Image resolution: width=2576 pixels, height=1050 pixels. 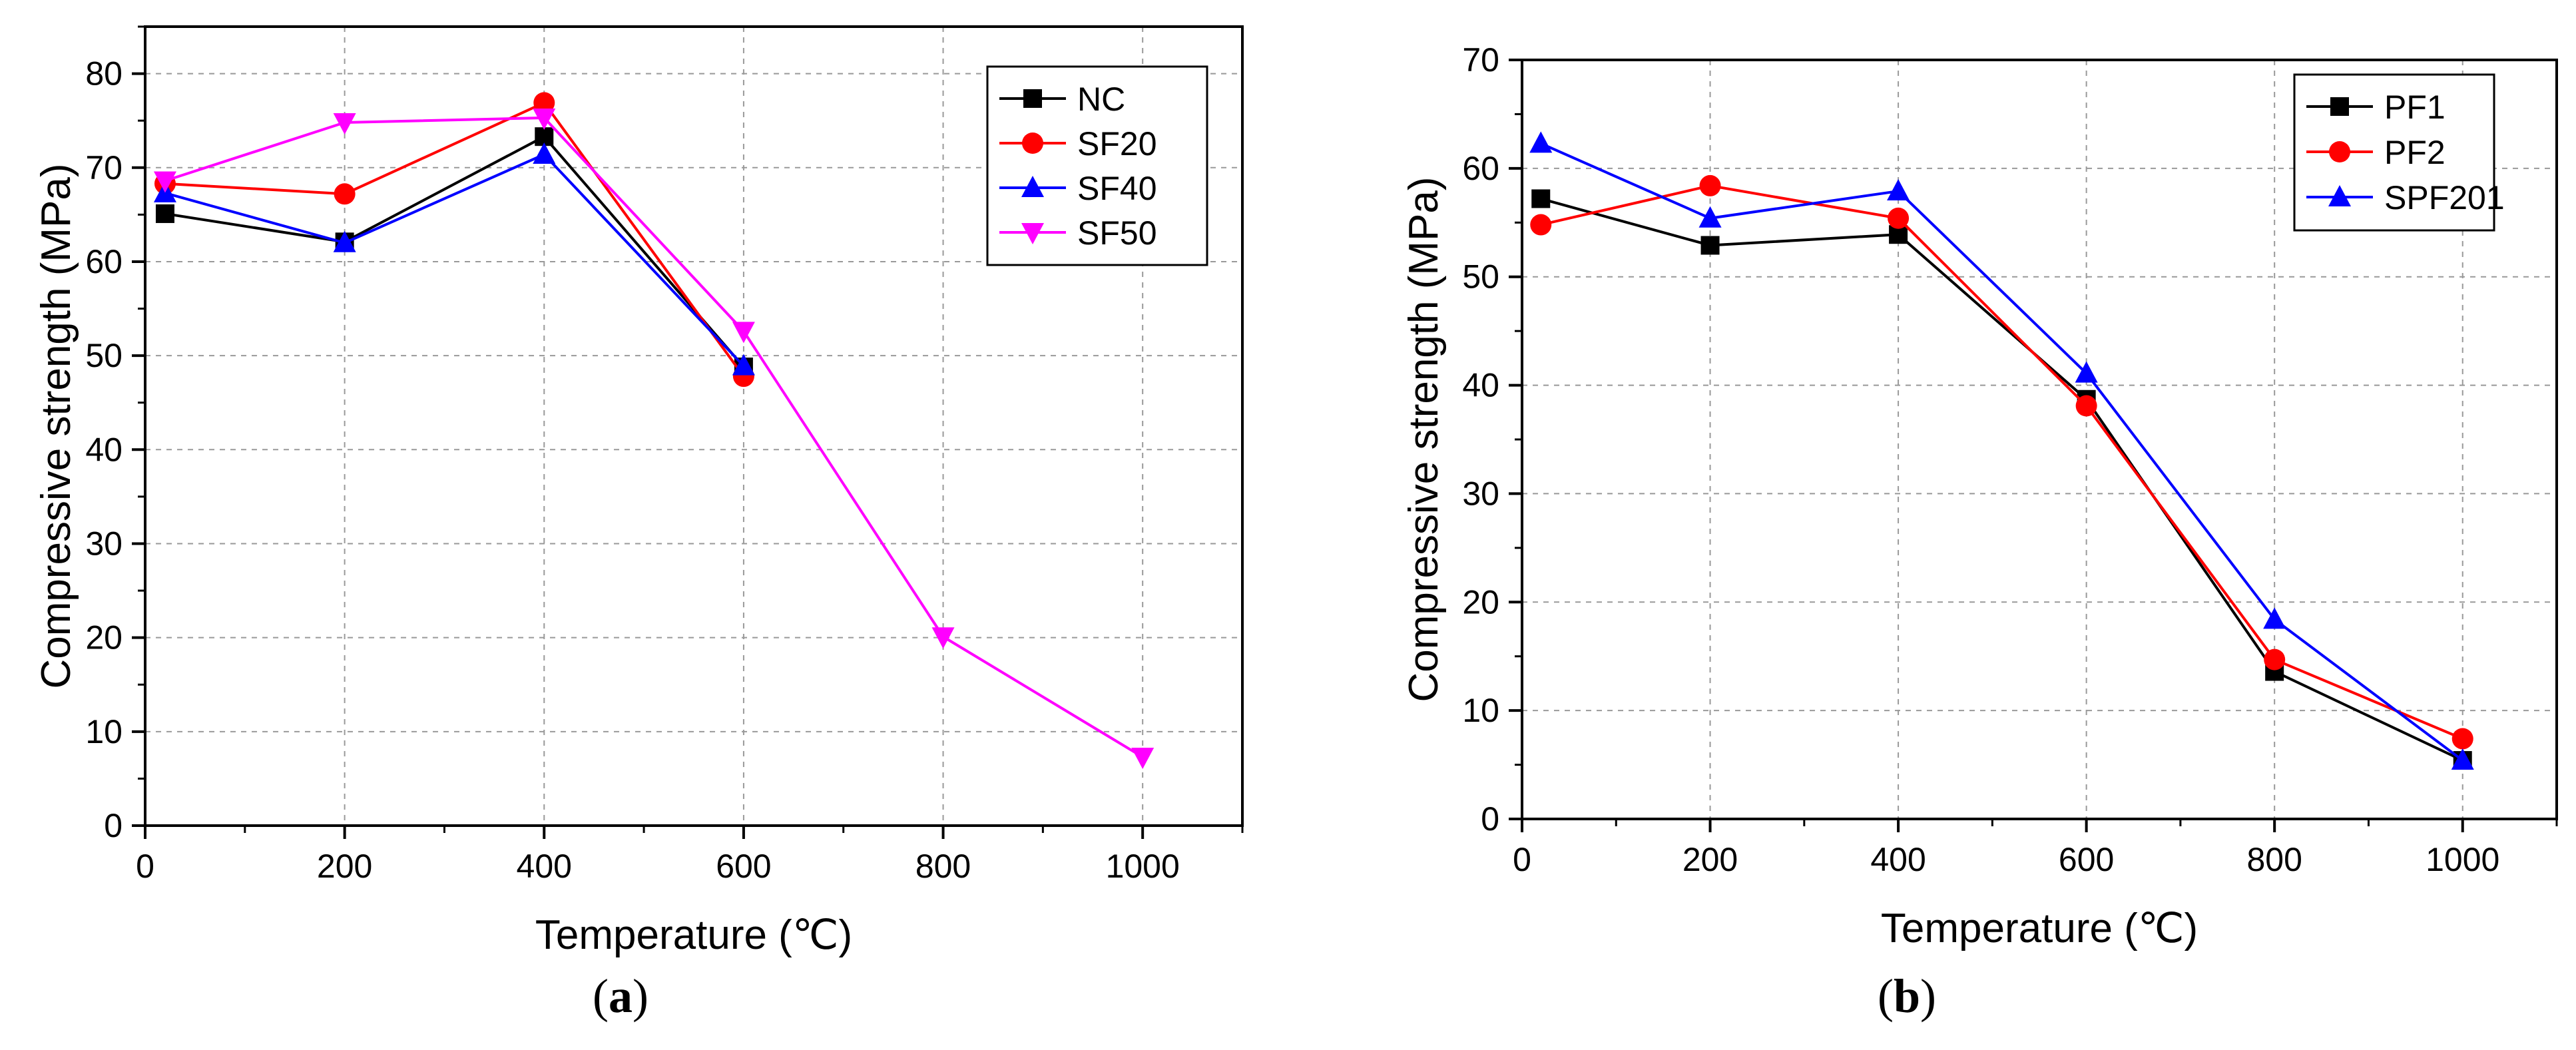 What do you see at coordinates (1710, 860) in the screenshot?
I see `chart-b-xtick-label: 200` at bounding box center [1710, 860].